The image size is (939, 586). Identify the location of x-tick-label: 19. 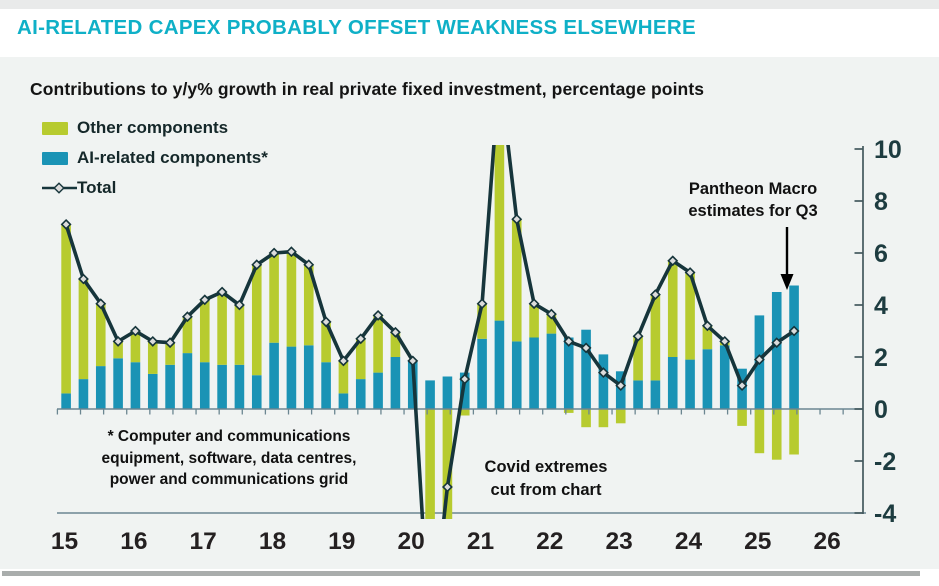
(341, 541).